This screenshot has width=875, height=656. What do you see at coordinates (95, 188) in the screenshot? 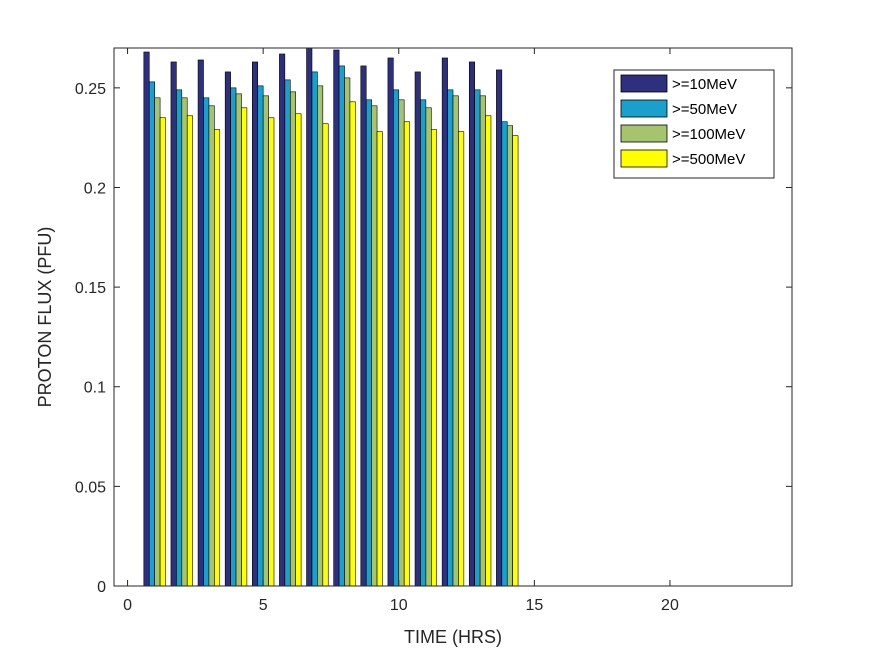
I see `y-tick-label: 0.2` at bounding box center [95, 188].